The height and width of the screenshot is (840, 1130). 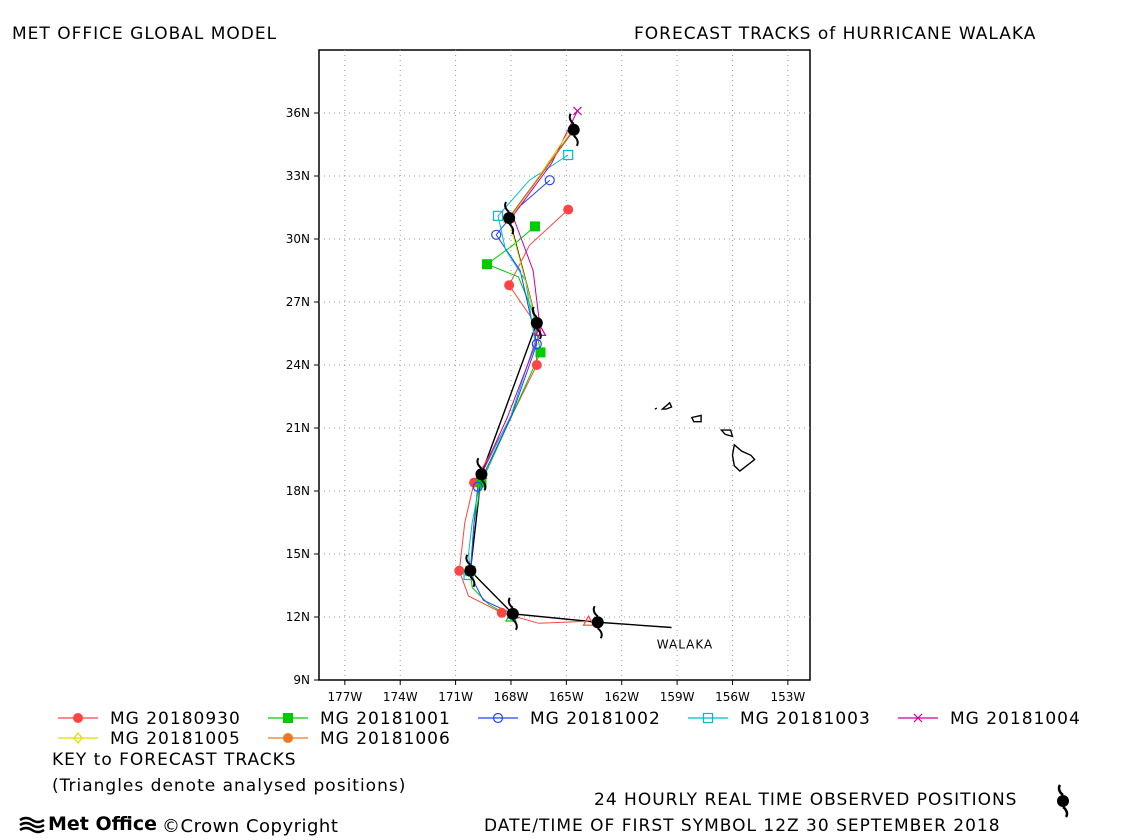 I want to click on legend-item: MG 20181004, so click(x=989, y=719).